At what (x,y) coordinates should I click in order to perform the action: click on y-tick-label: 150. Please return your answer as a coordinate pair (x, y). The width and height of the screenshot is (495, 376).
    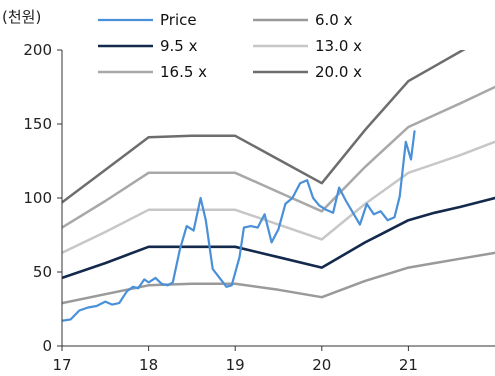
    Looking at the image, I should click on (37, 124).